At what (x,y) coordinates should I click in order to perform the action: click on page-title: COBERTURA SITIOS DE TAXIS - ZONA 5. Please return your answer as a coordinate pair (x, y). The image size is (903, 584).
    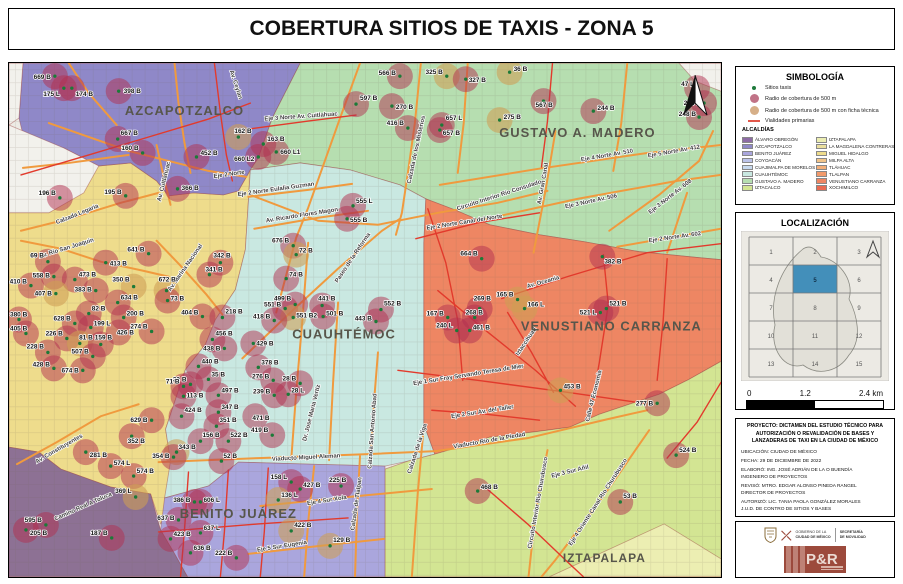
    Looking at the image, I should click on (451, 28).